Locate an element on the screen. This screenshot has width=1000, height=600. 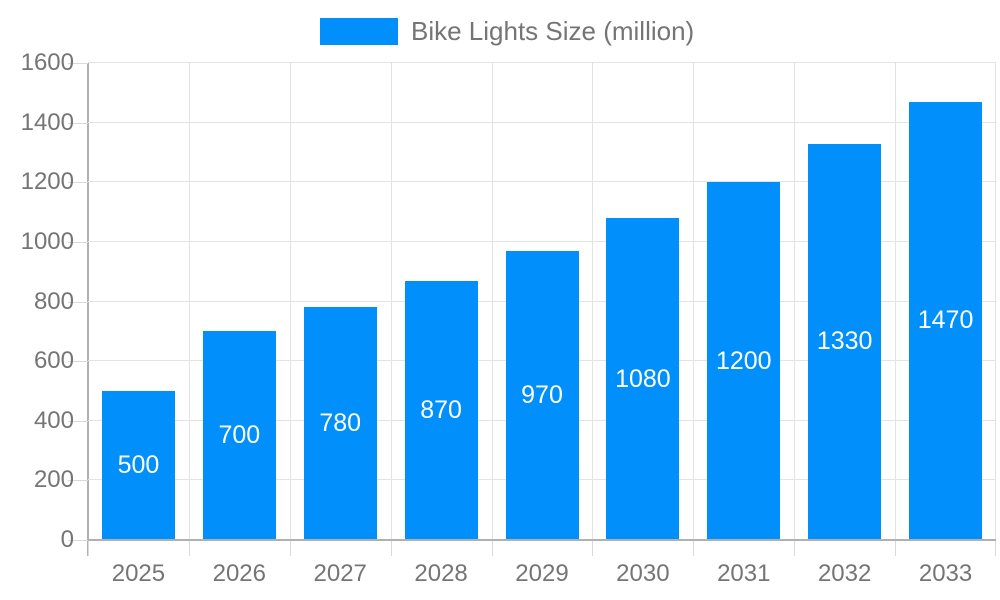
bar-value-label: 970 is located at coordinates (542, 394).